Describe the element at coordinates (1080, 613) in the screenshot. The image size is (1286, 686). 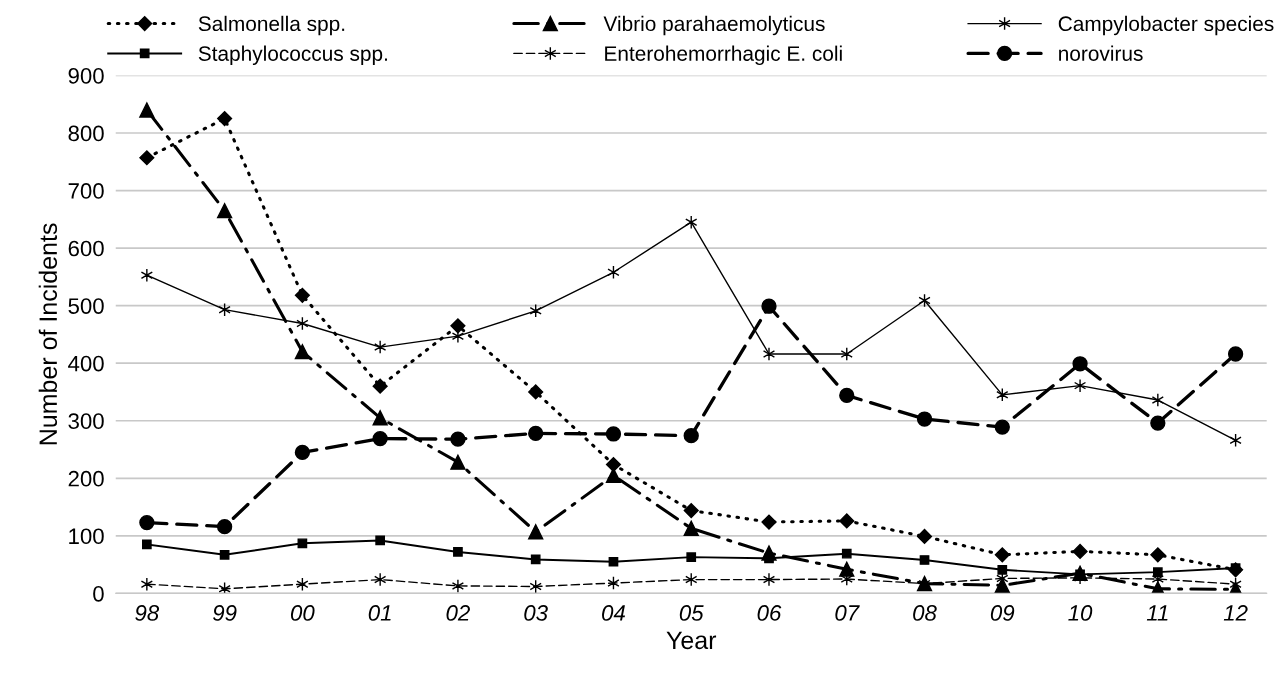
I see `x-tick-label: 10` at that location.